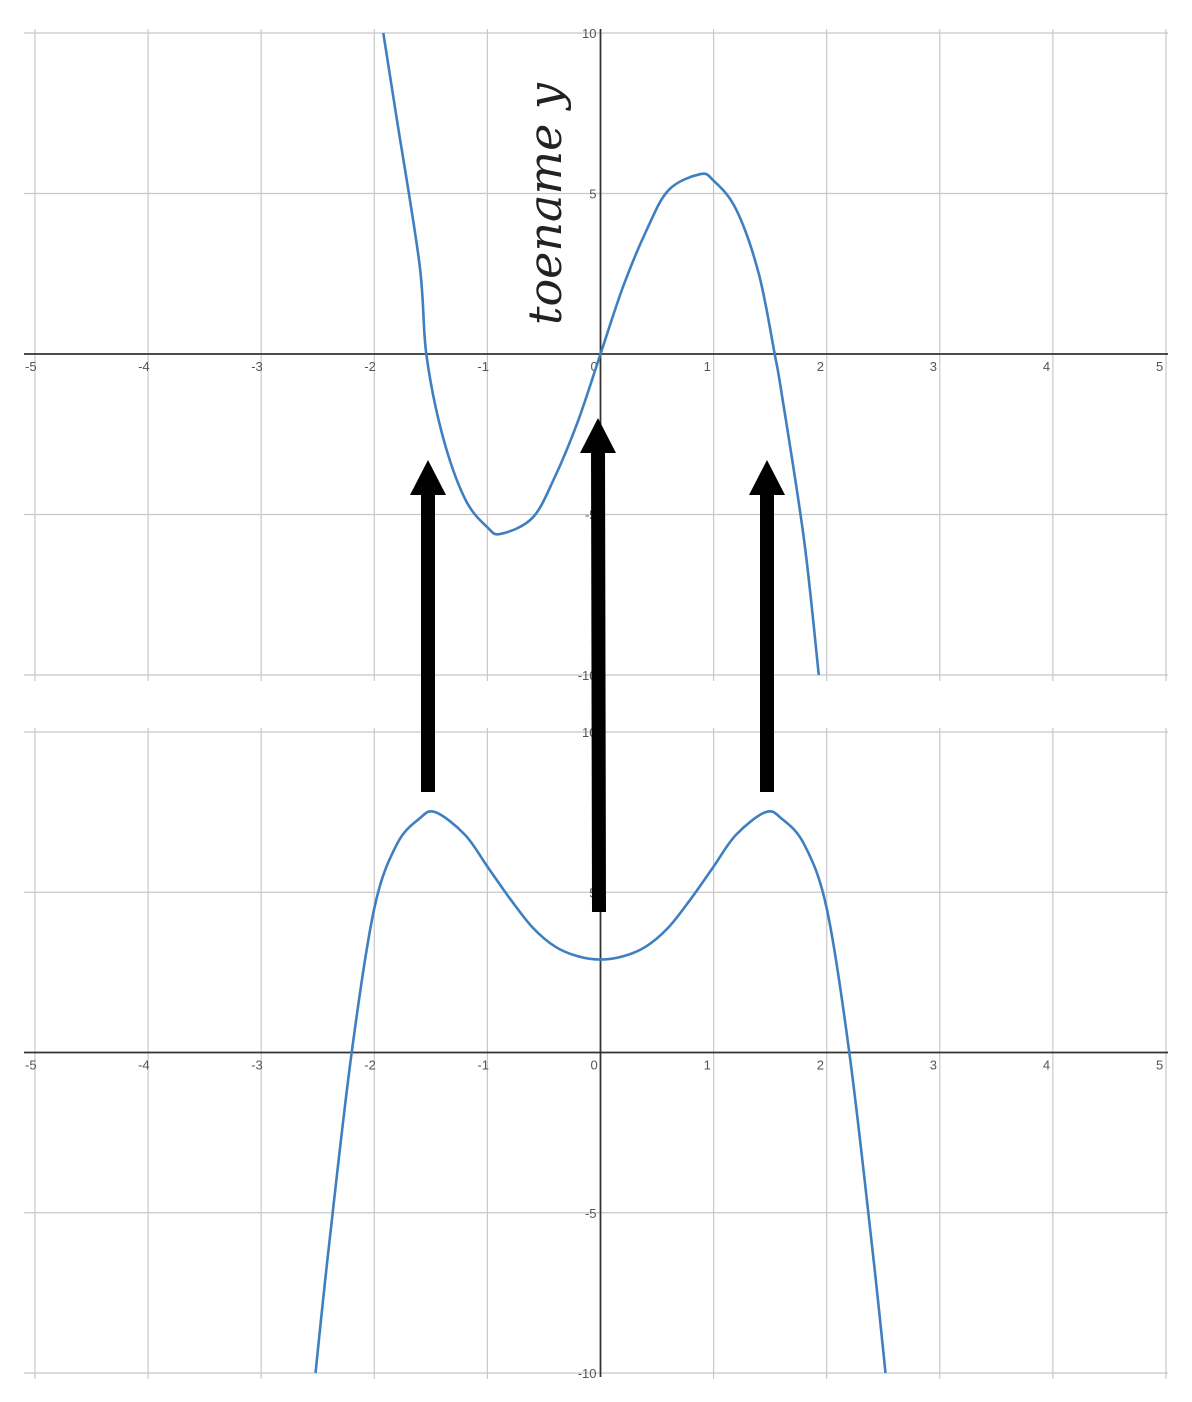 Image resolution: width=1192 pixels, height=1402 pixels. What do you see at coordinates (428, 626) in the screenshot?
I see `arrow-left` at bounding box center [428, 626].